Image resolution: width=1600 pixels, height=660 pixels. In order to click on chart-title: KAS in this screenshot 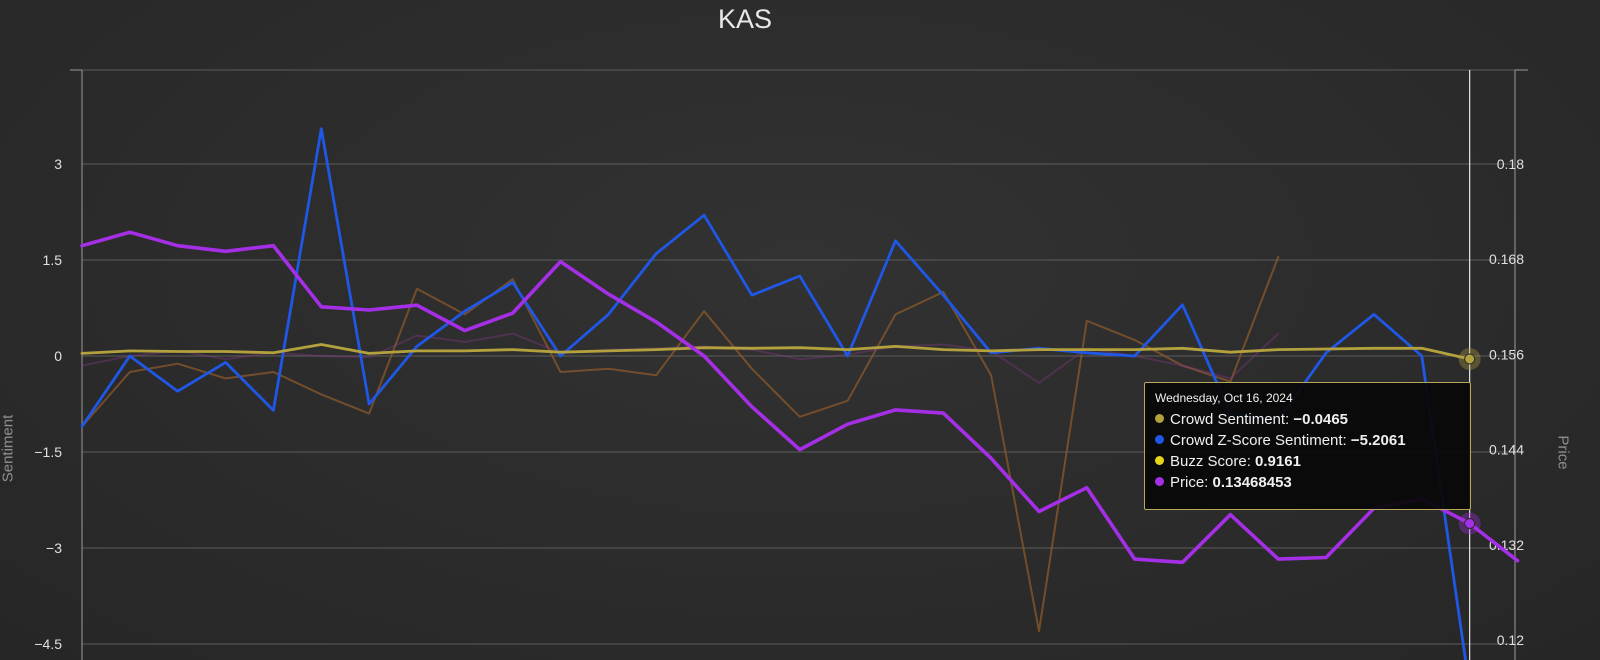, I will do `click(745, 19)`.